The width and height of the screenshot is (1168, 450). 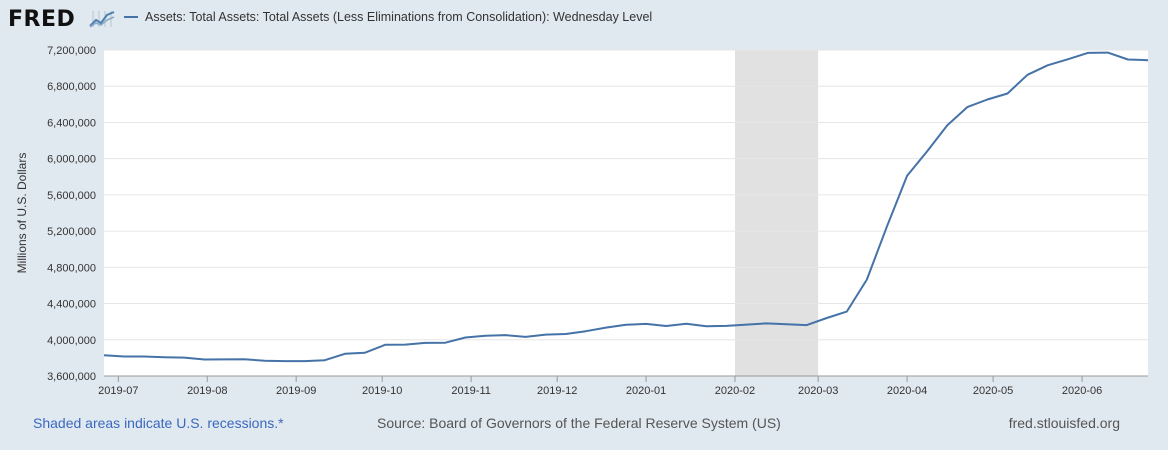 What do you see at coordinates (71, 305) in the screenshot?
I see `y-tick-label: 4,400,000` at bounding box center [71, 305].